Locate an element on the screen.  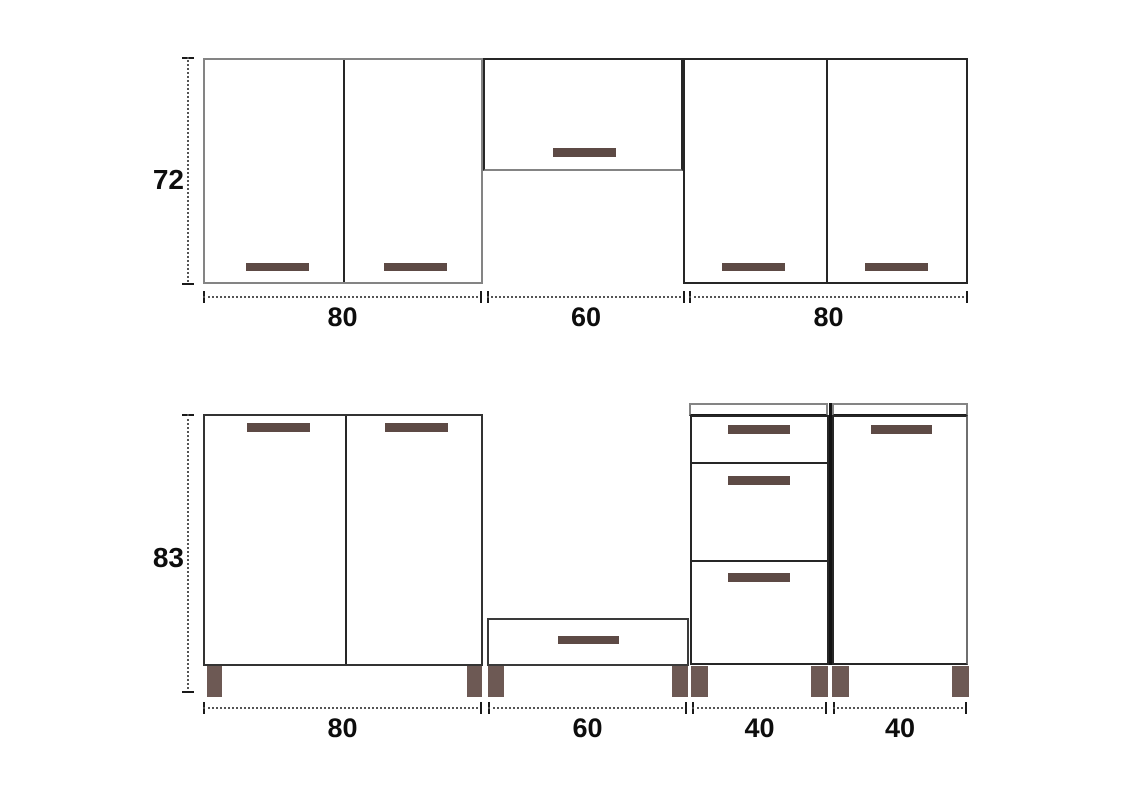
wall-cabinet-80-right is located at coordinates (825, 171).